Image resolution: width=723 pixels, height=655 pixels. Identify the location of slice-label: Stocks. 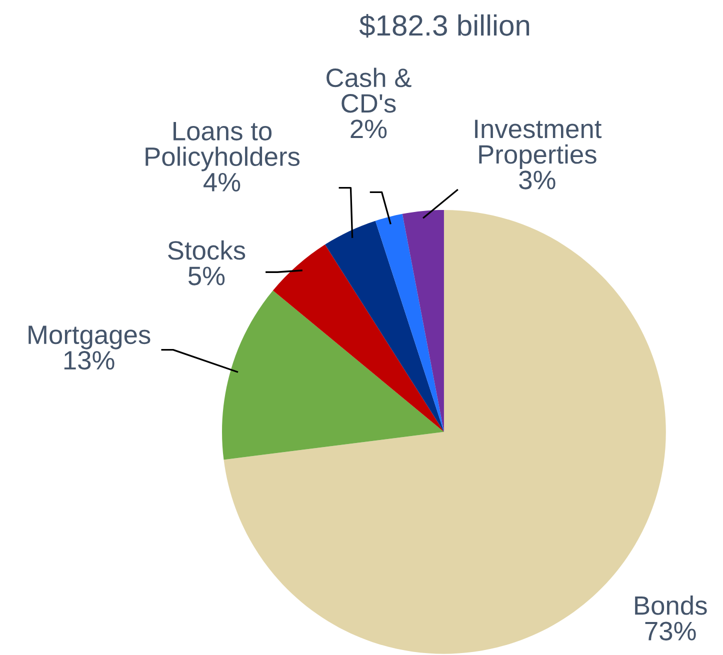
(207, 250).